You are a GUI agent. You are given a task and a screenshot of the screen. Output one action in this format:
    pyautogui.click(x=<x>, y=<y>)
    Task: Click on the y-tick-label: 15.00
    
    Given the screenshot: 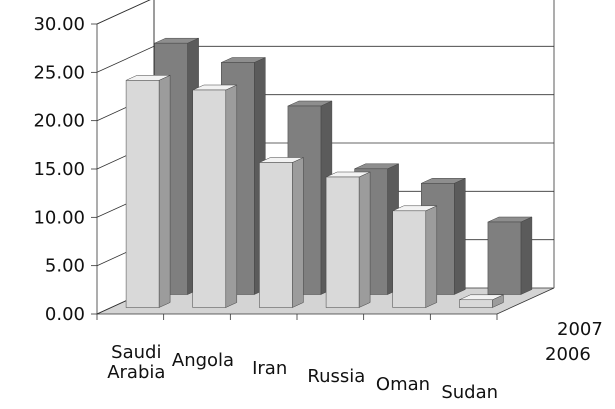 What is the action you would take?
    pyautogui.click(x=59, y=169)
    